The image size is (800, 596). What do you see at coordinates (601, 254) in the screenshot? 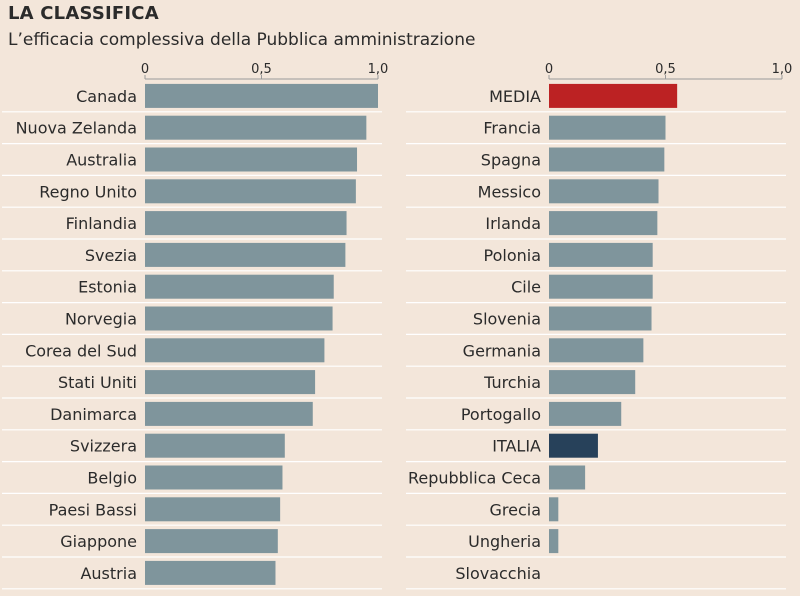
I see `bar-polonia` at bounding box center [601, 254].